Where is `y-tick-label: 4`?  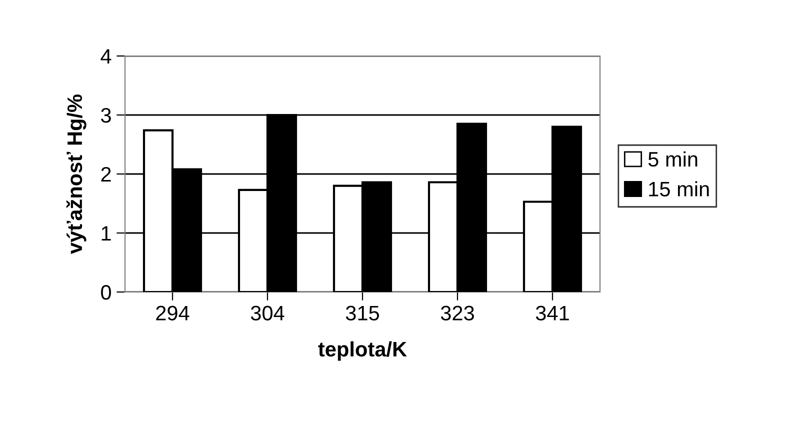
y-tick-label: 4 is located at coordinates (106, 56).